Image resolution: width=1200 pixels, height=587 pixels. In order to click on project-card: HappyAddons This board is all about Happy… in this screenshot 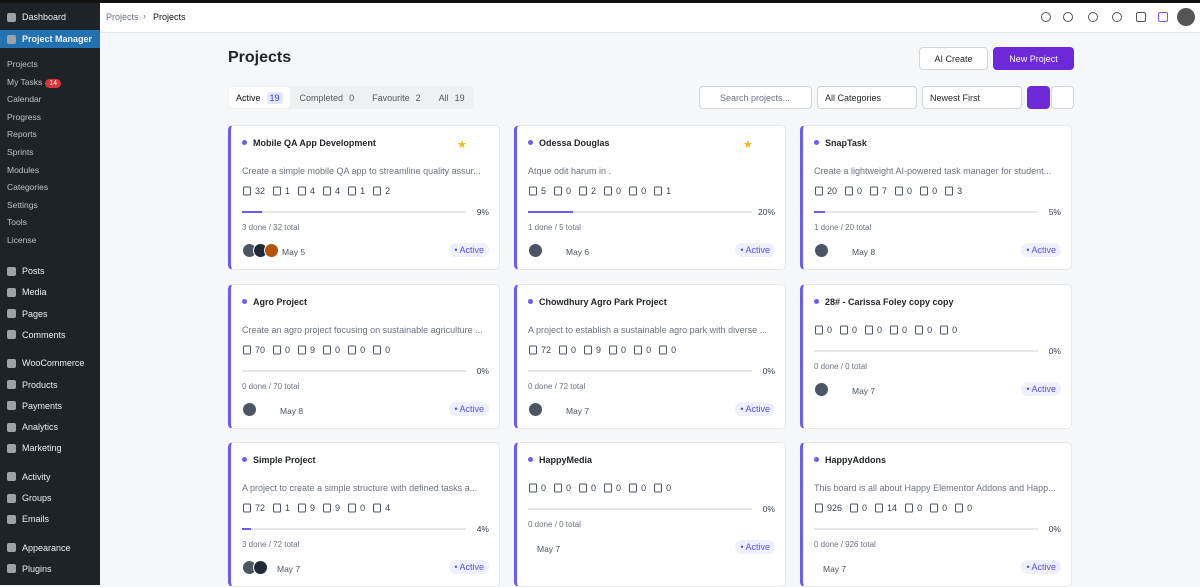, I will do `click(936, 514)`.